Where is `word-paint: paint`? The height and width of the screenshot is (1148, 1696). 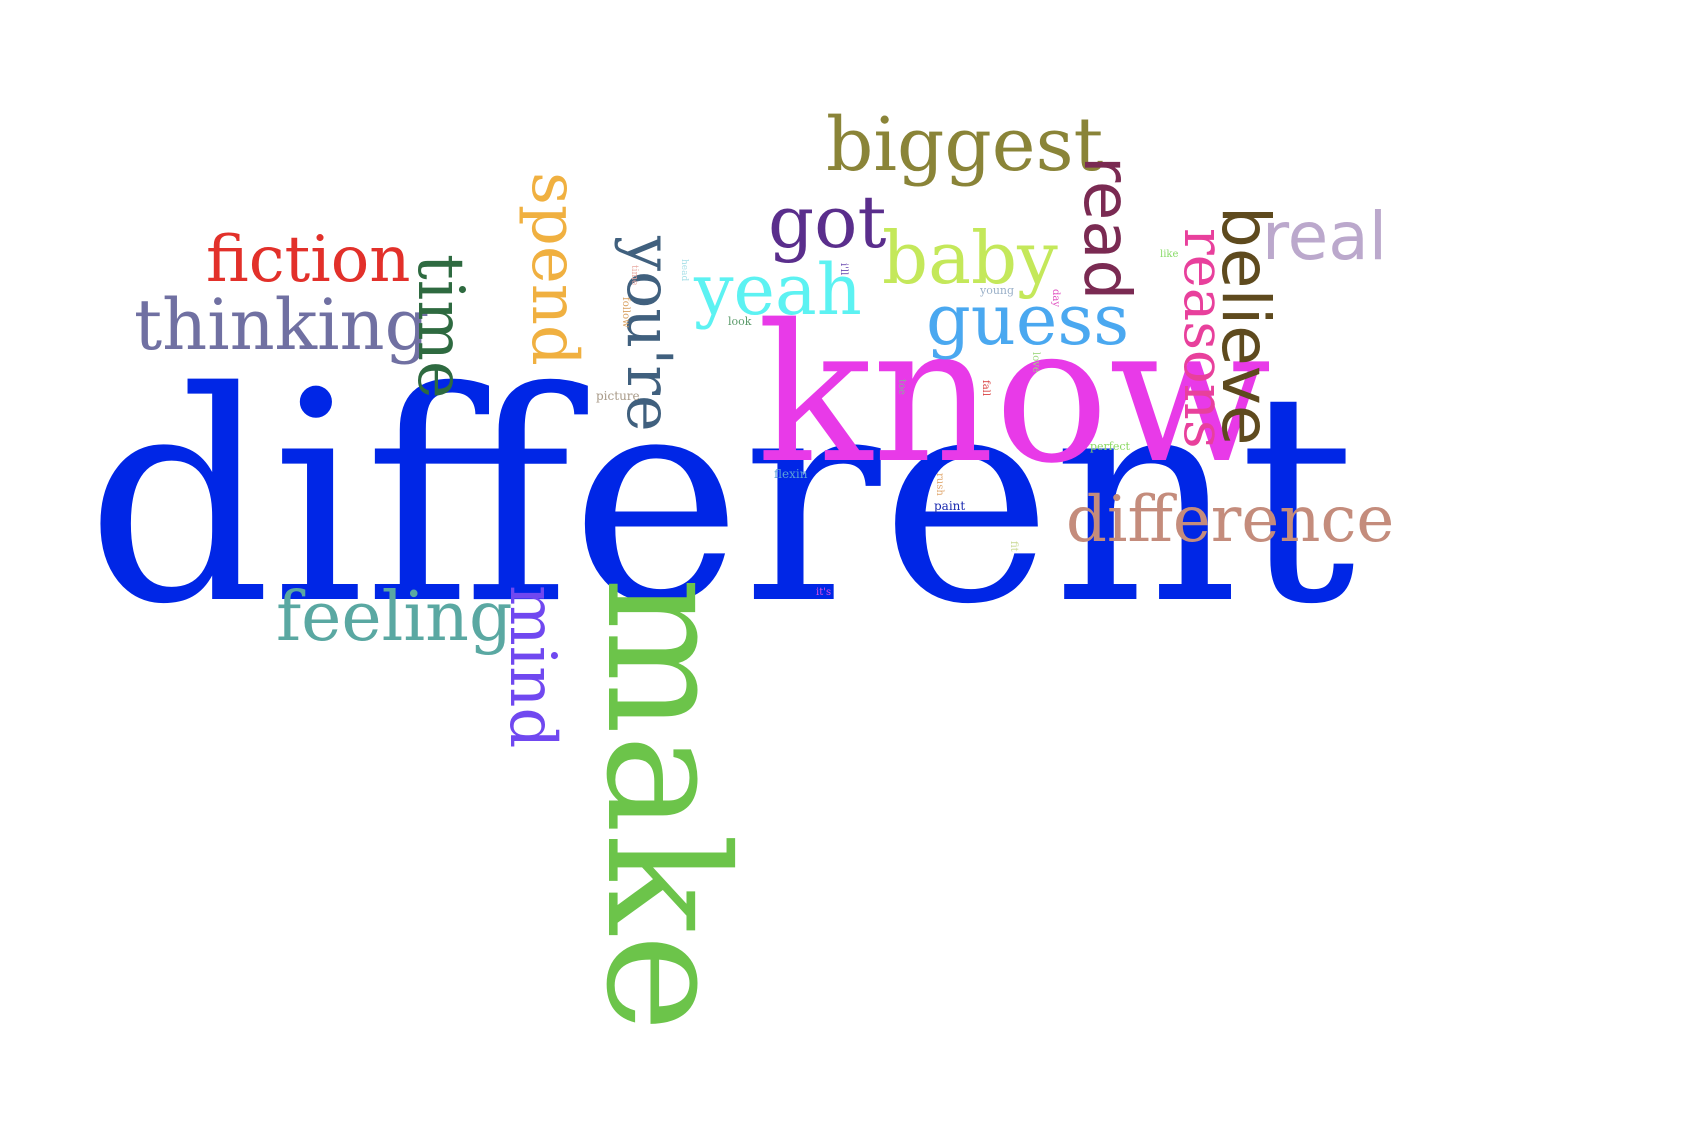 word-paint: paint is located at coordinates (950, 506).